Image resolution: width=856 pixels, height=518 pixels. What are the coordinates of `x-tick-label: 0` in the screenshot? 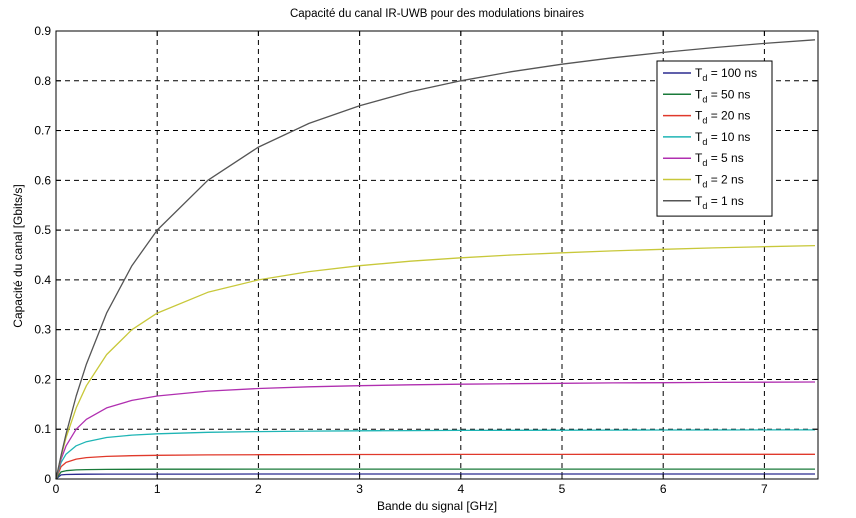 It's located at (56, 489).